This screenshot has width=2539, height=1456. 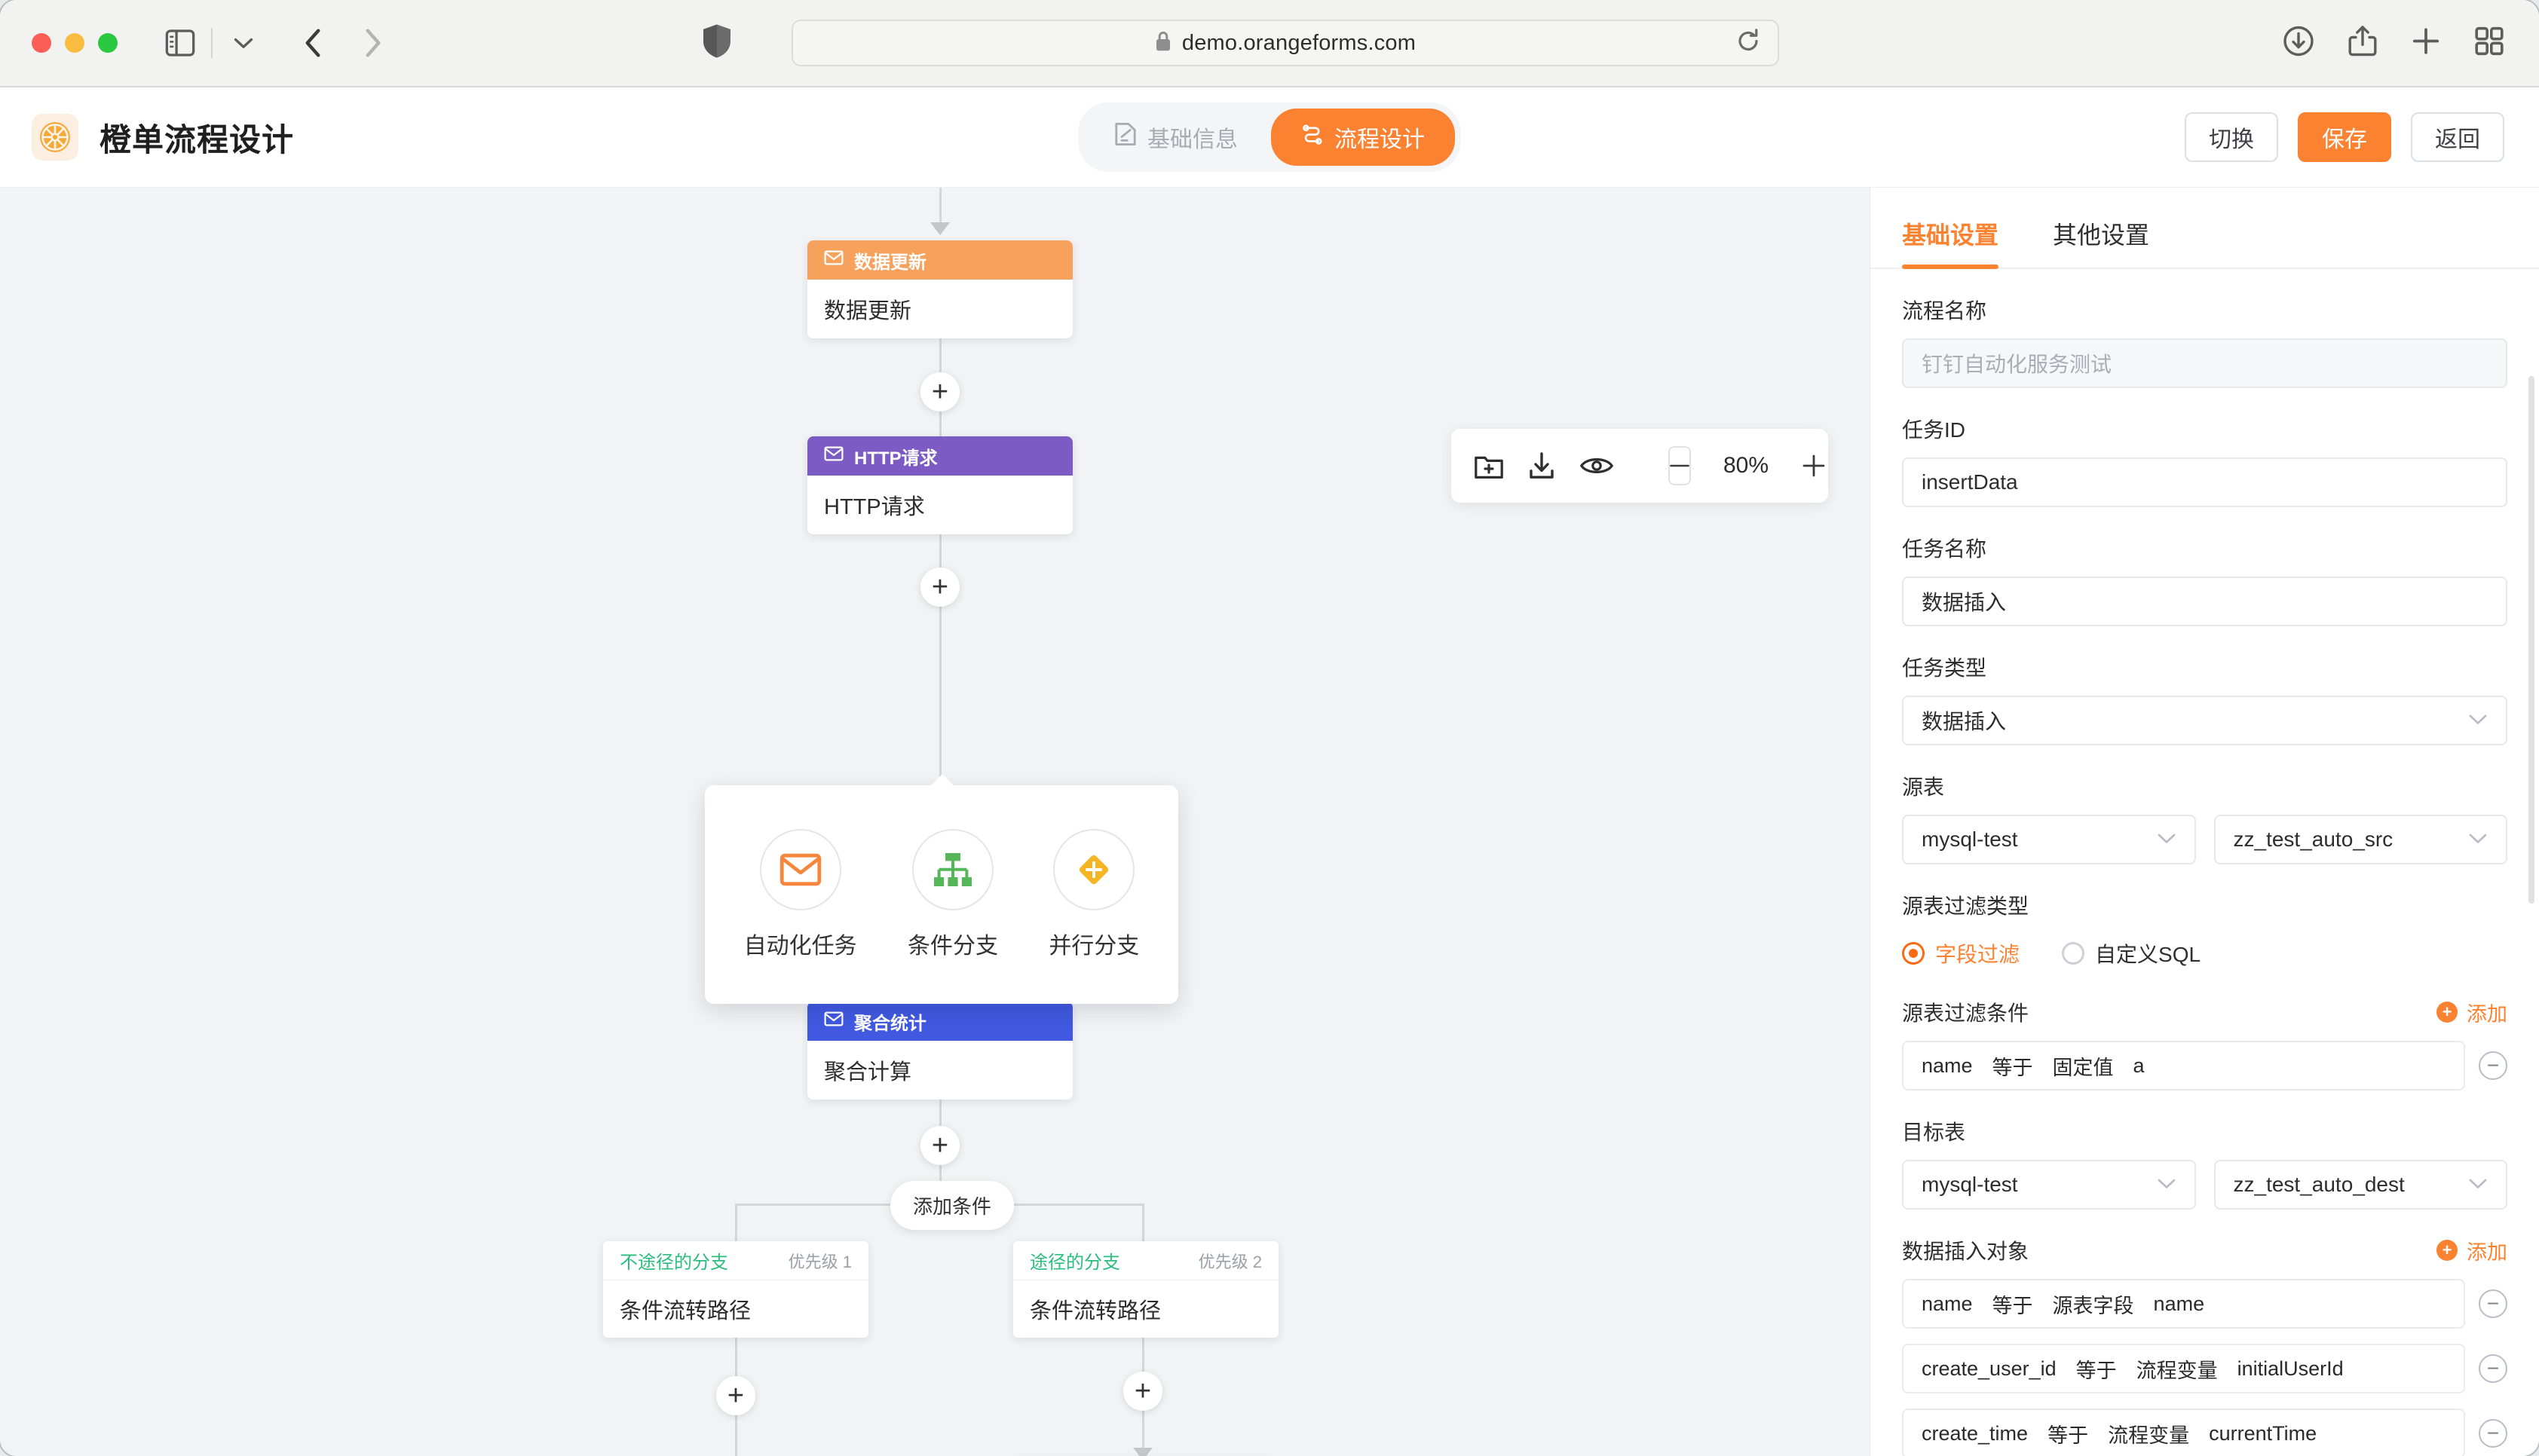 I want to click on document-icon, so click(x=1125, y=137).